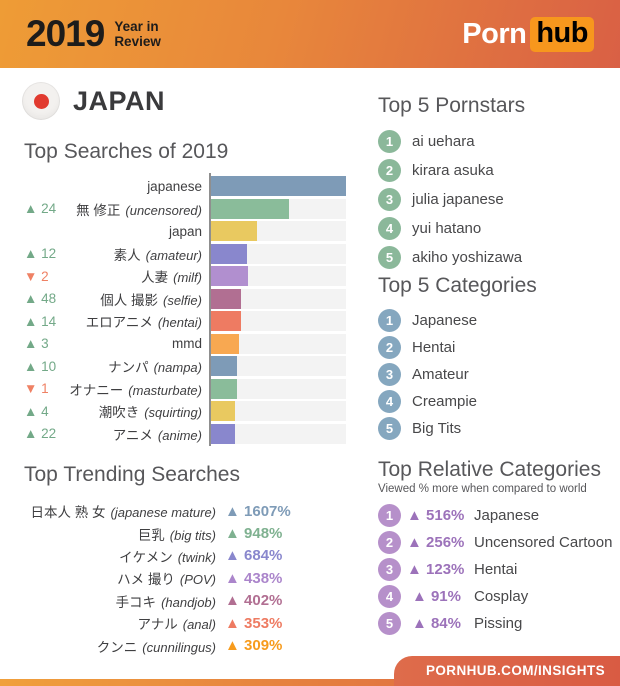 The image size is (620, 686). Describe the element at coordinates (166, 580) in the screenshot. I see `trending-term: ハメ 撮り (POV)` at that location.